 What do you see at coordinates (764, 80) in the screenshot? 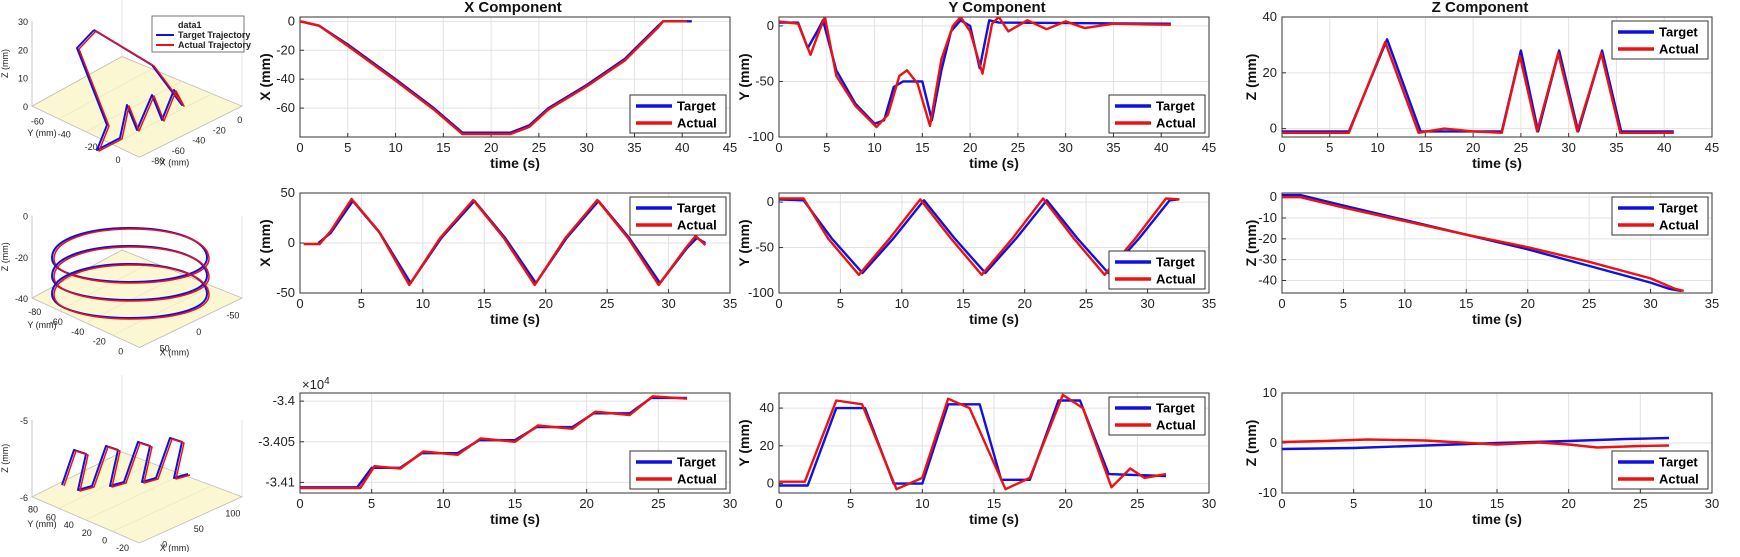
I see `y-tick-label: -50` at bounding box center [764, 80].